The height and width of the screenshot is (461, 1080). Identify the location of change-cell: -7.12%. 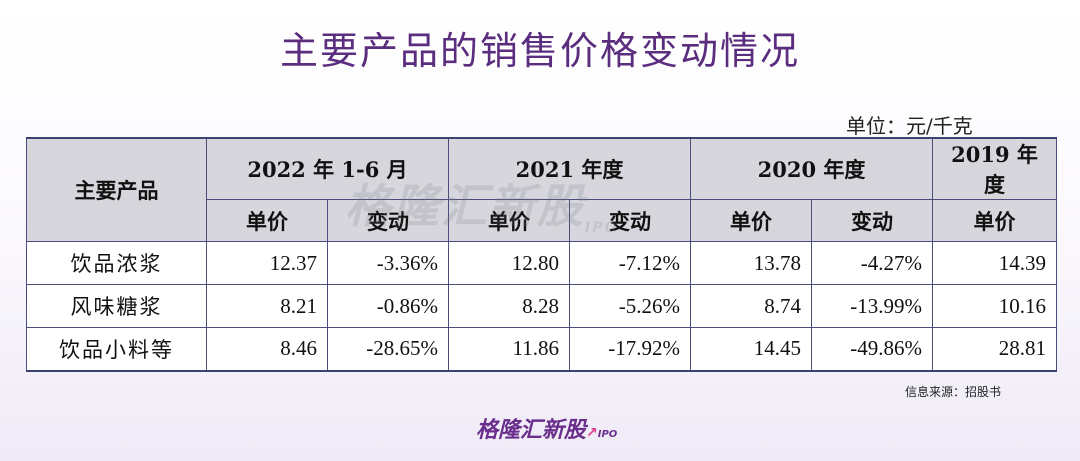
(630, 263).